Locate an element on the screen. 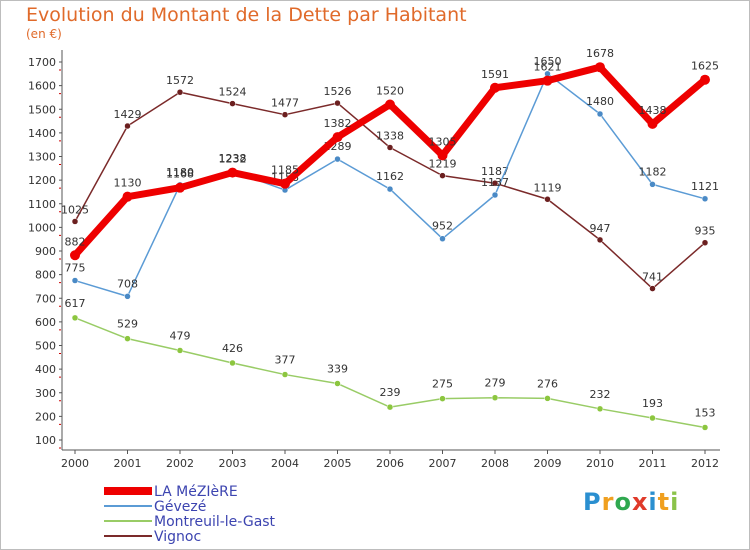  x-tick-label: 2005 is located at coordinates (338, 463).